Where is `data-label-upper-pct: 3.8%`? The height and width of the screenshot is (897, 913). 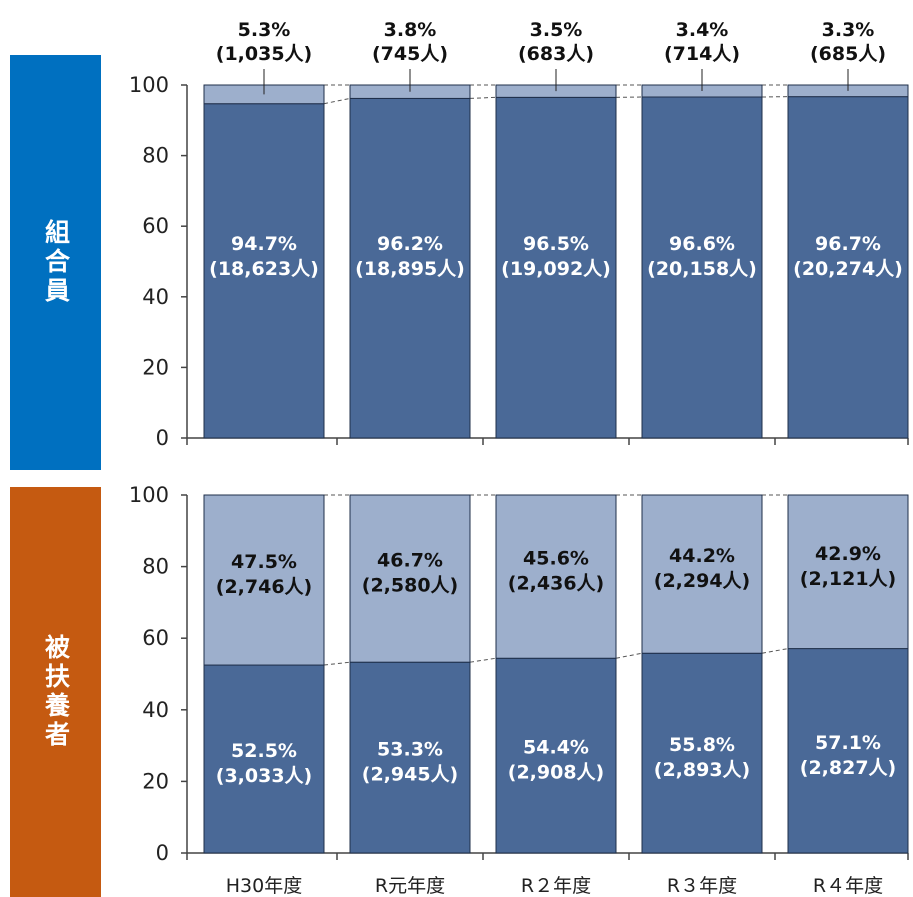 data-label-upper-pct: 3.8% is located at coordinates (410, 30).